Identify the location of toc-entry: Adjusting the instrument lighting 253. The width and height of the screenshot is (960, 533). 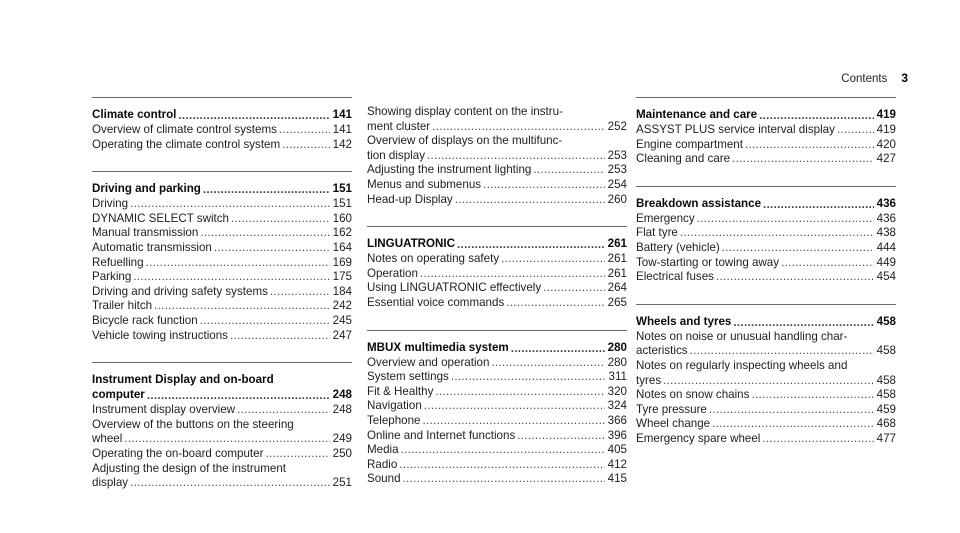
(497, 170).